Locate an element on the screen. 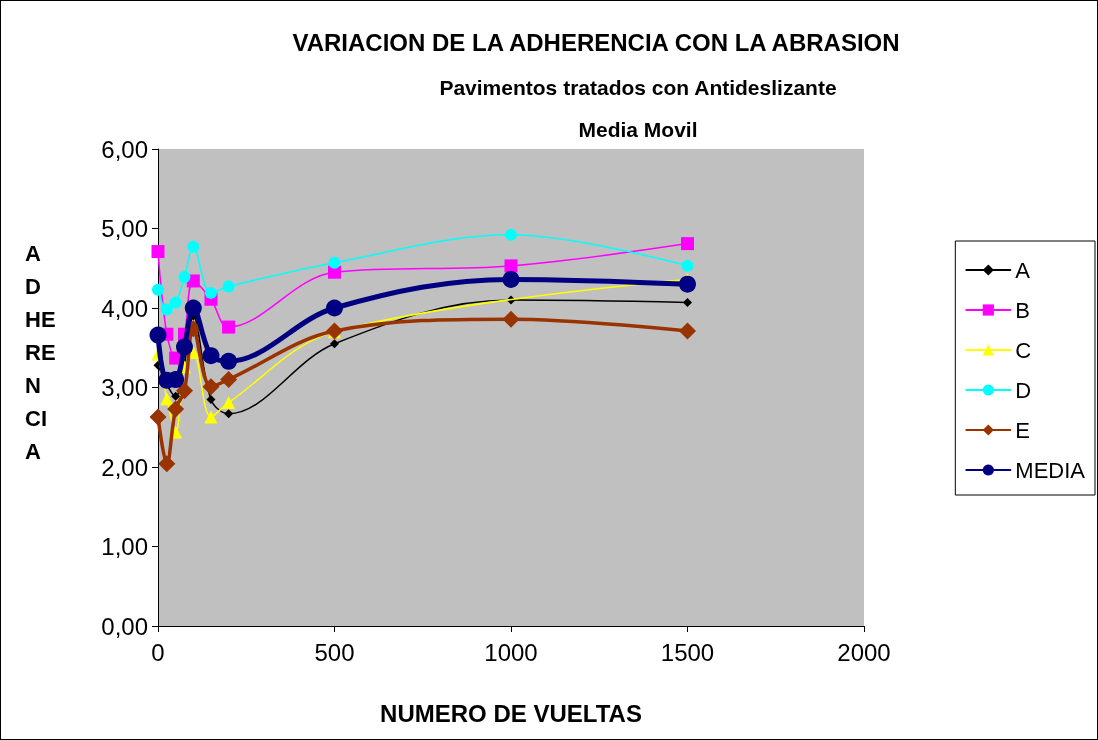 The width and height of the screenshot is (1098, 740). y-tick-label: 3,00 is located at coordinates (124, 387).